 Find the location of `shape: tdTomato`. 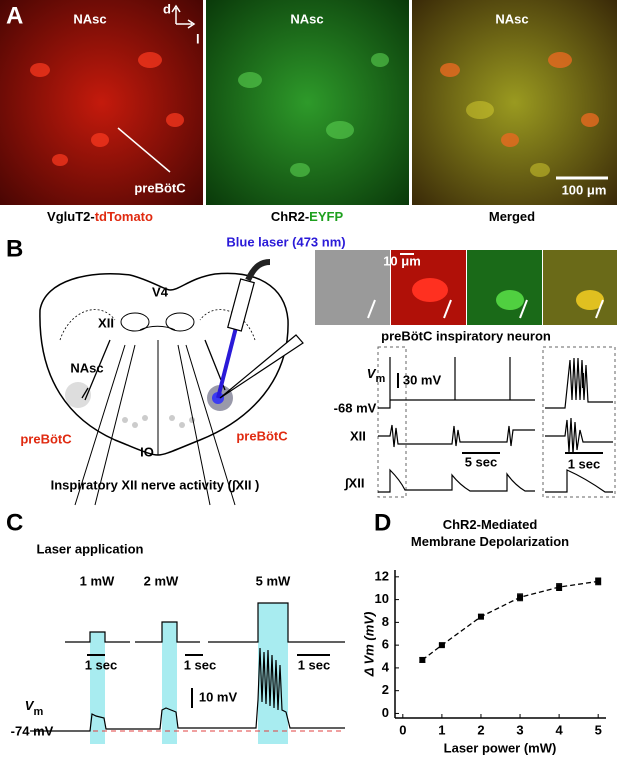

shape: tdTomato is located at coordinates (124, 216).